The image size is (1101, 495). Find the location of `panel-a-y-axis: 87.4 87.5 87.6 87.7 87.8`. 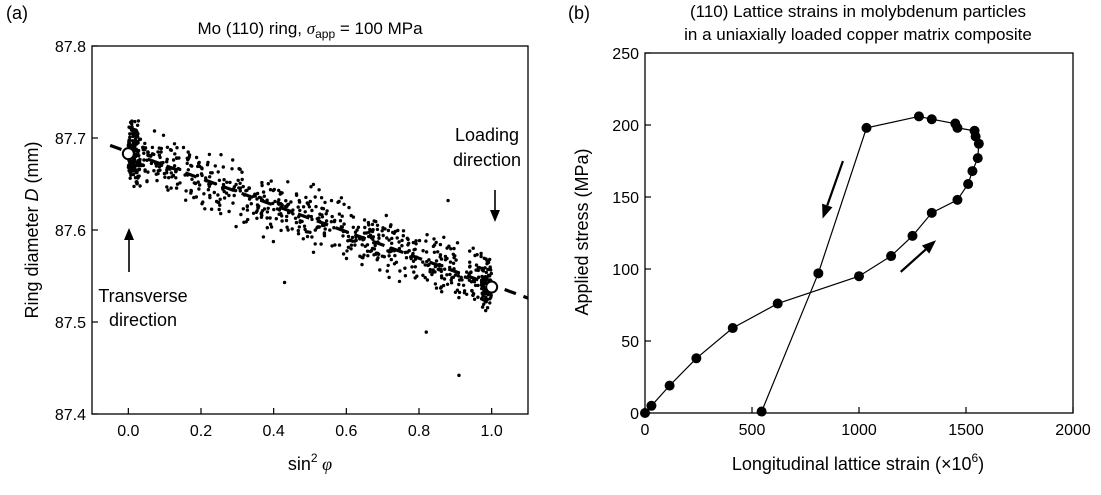

panel-a-y-axis: 87.4 87.5 87.6 87.7 87.8 is located at coordinates (76, 231).